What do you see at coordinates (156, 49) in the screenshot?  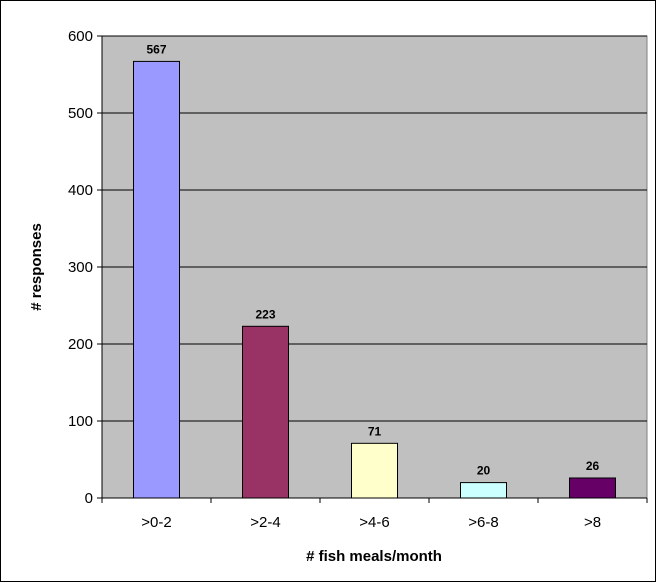 I see `data-label-1: 567` at bounding box center [156, 49].